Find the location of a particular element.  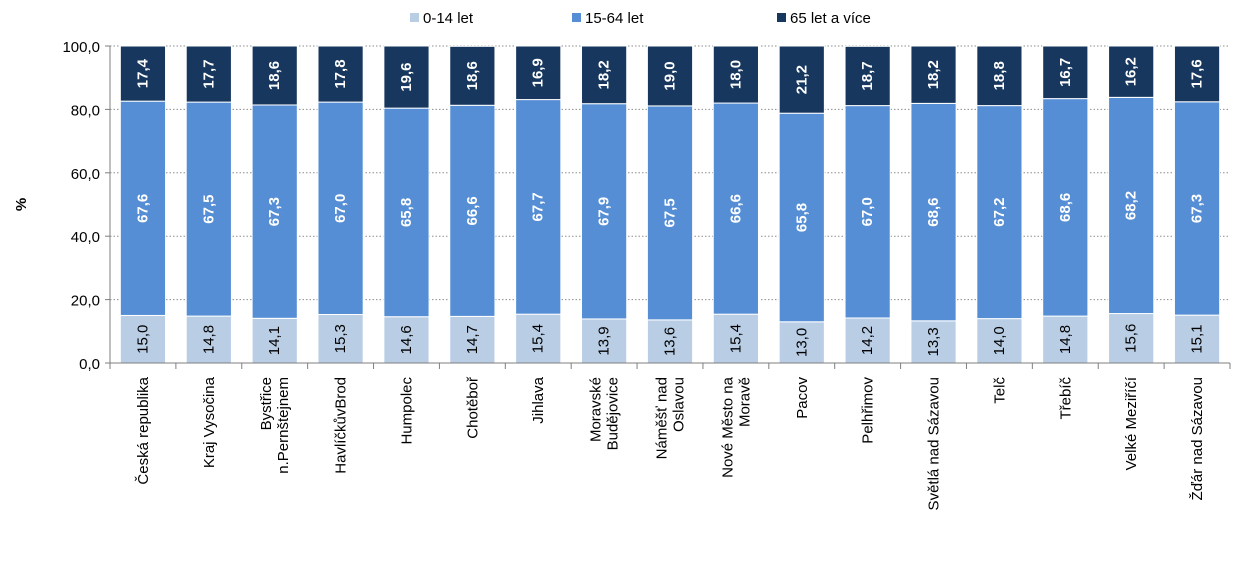

data-label: 67,3 is located at coordinates (1197, 208).